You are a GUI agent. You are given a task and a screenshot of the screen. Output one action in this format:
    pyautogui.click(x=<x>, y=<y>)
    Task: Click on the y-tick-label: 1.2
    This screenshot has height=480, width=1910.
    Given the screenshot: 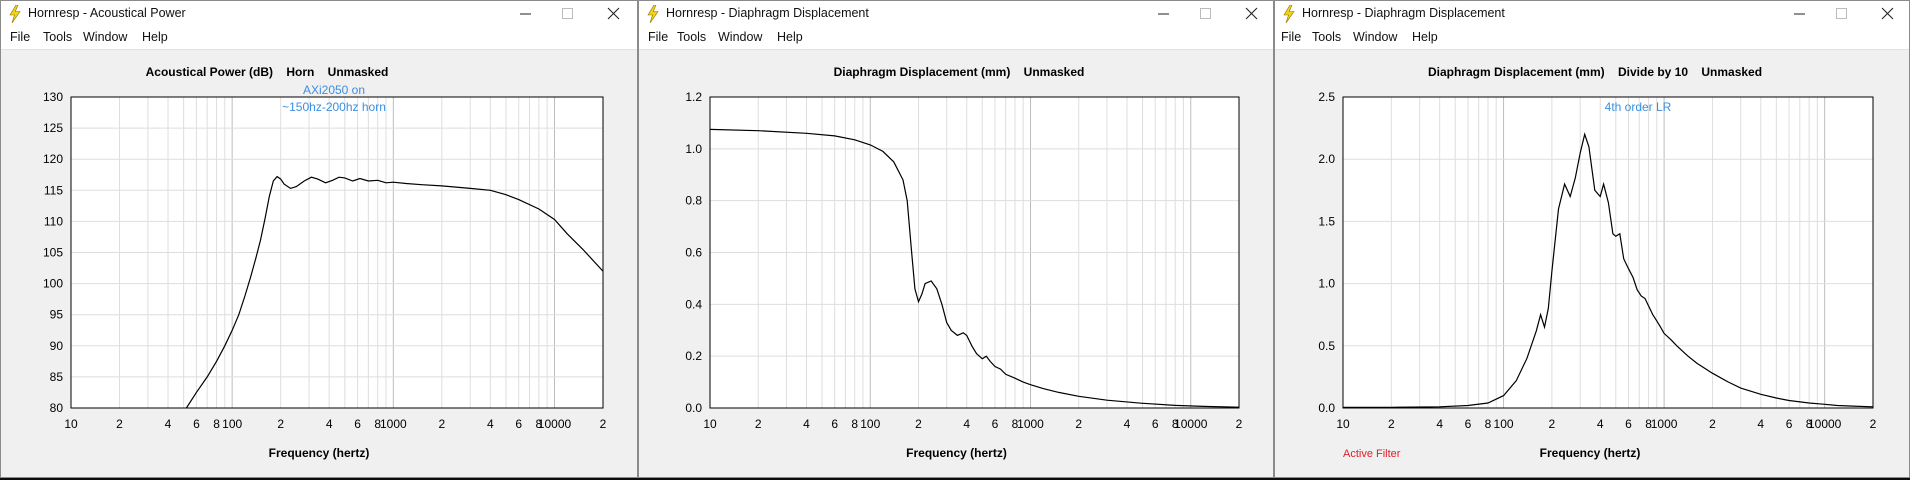 What is the action you would take?
    pyautogui.click(x=693, y=97)
    